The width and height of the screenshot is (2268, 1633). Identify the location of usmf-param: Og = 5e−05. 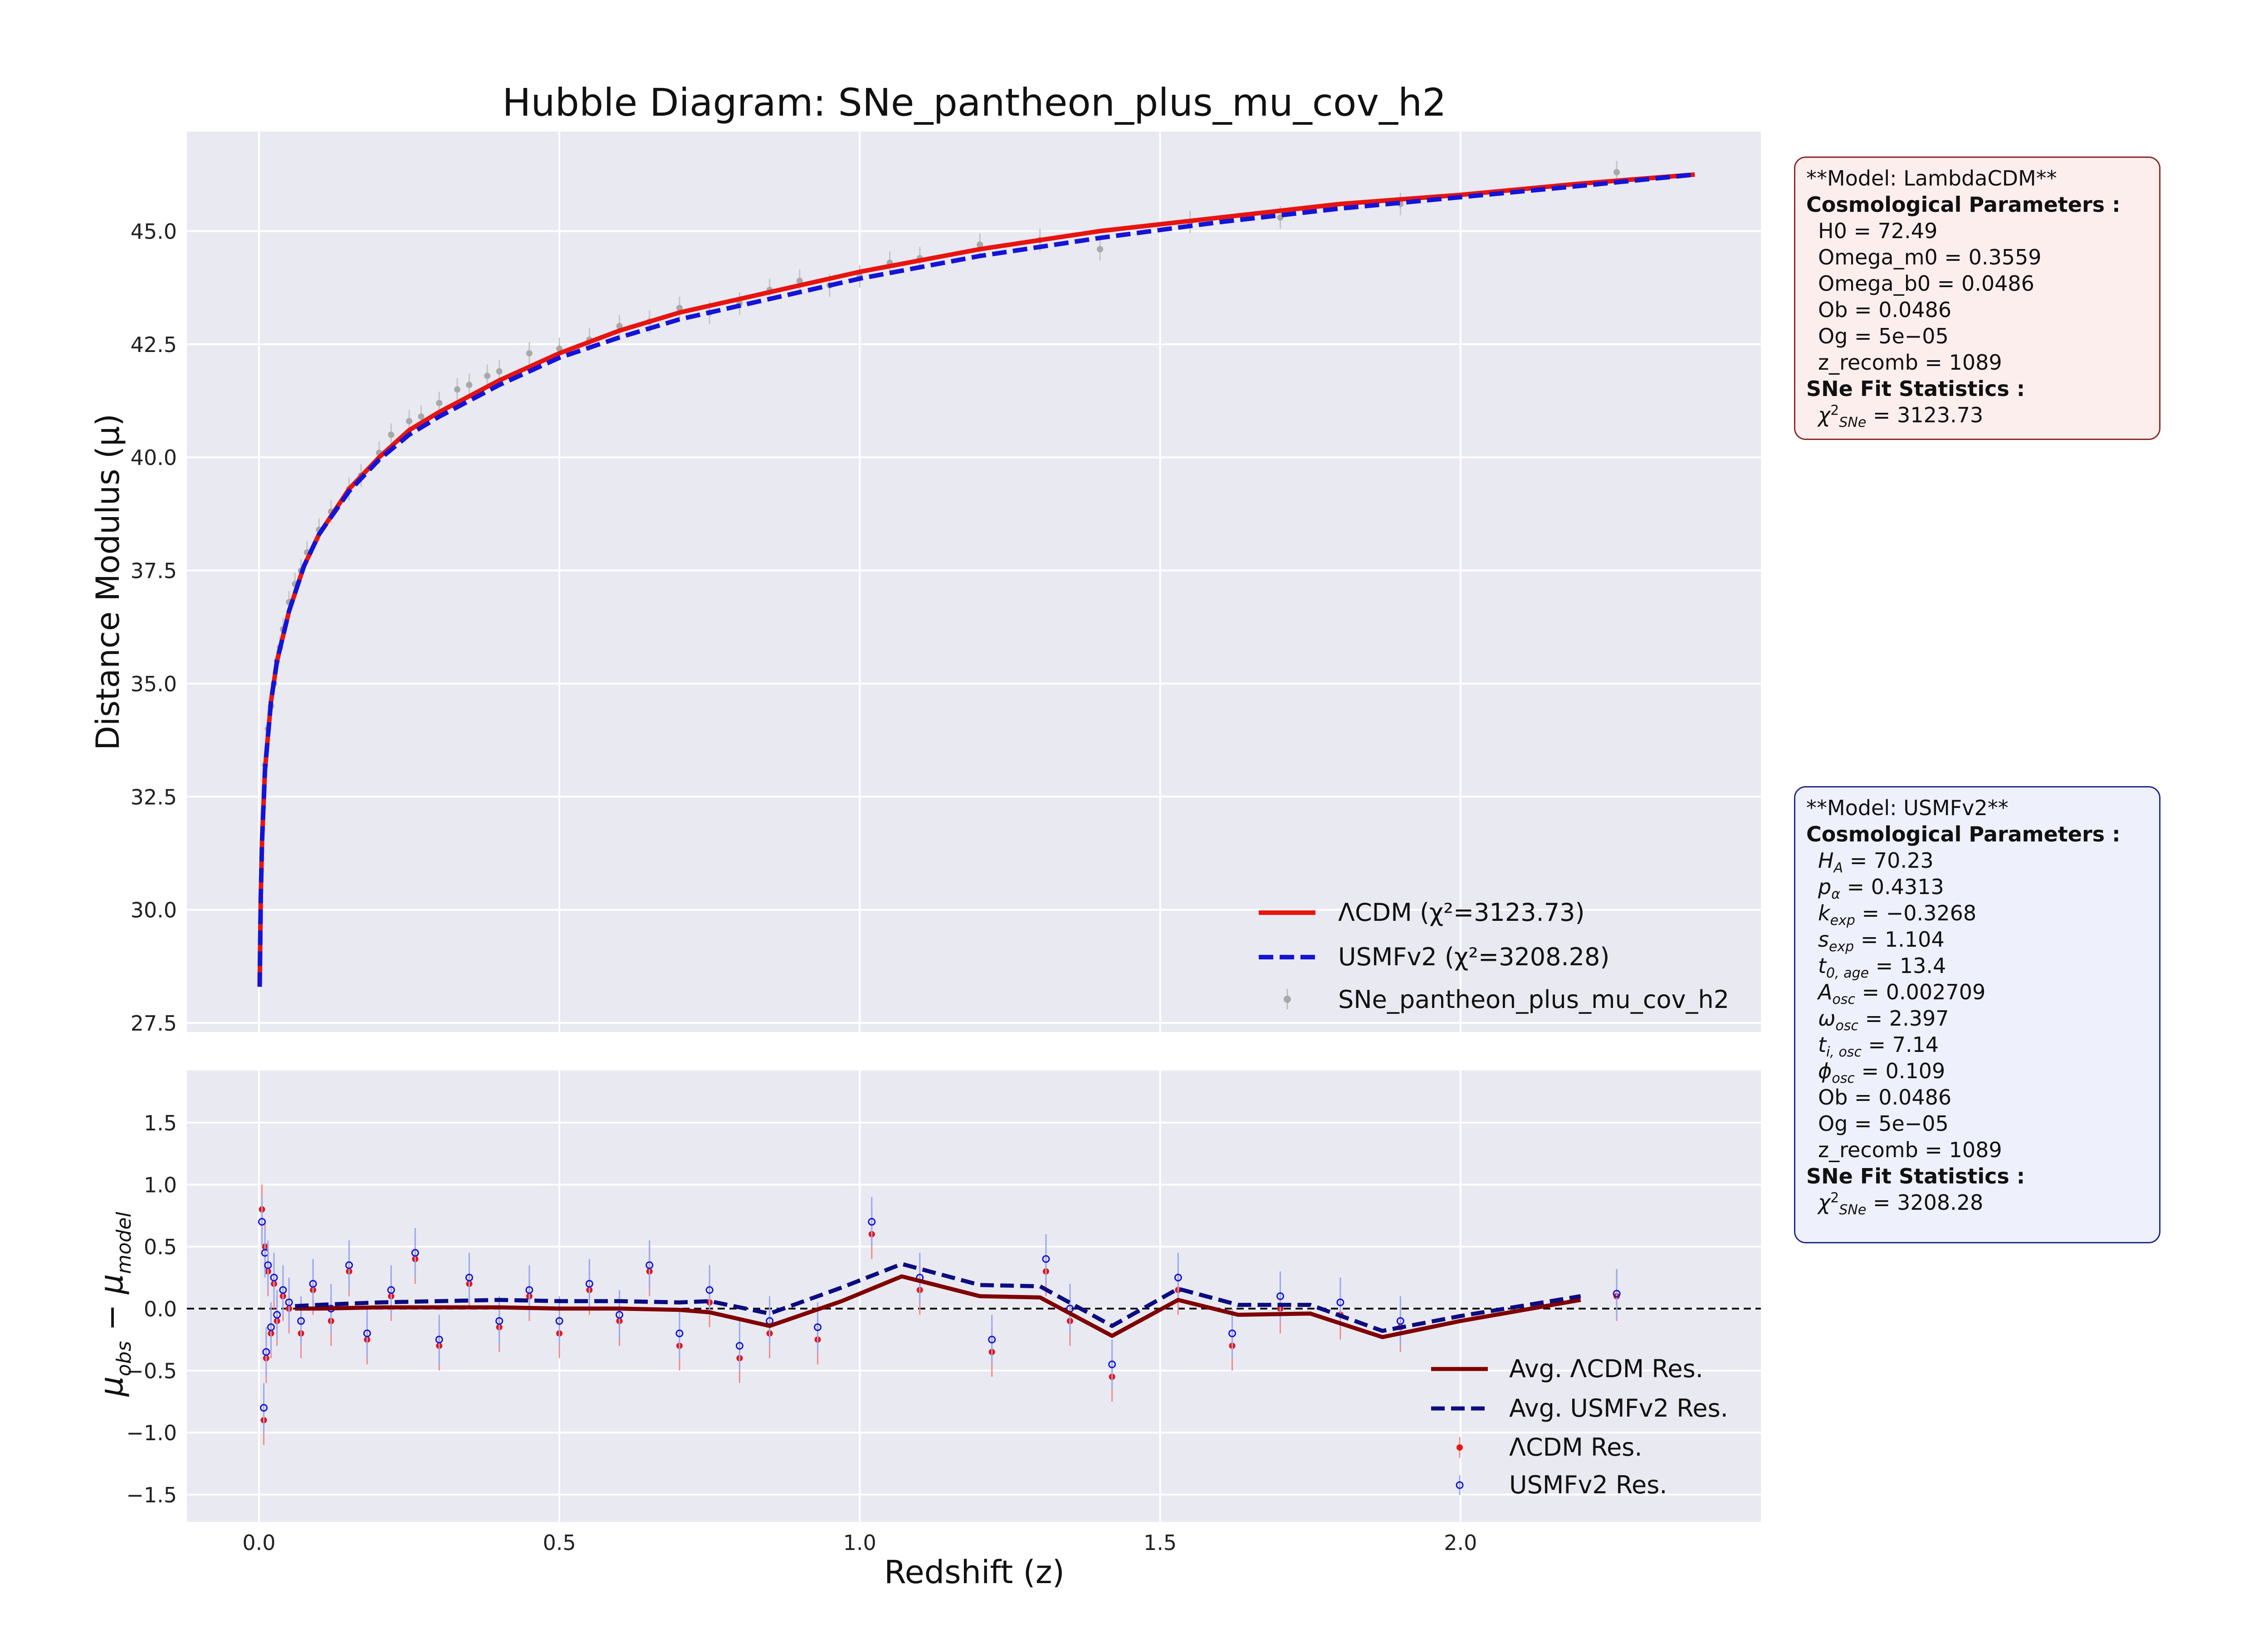
(1884, 1123).